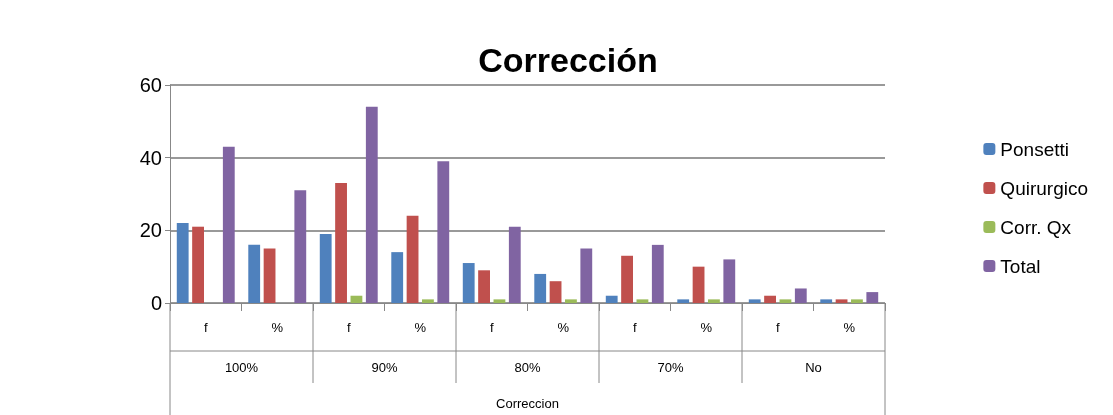 The height and width of the screenshot is (415, 1113). Describe the element at coordinates (670, 367) in the screenshot. I see `text: 70%` at that location.